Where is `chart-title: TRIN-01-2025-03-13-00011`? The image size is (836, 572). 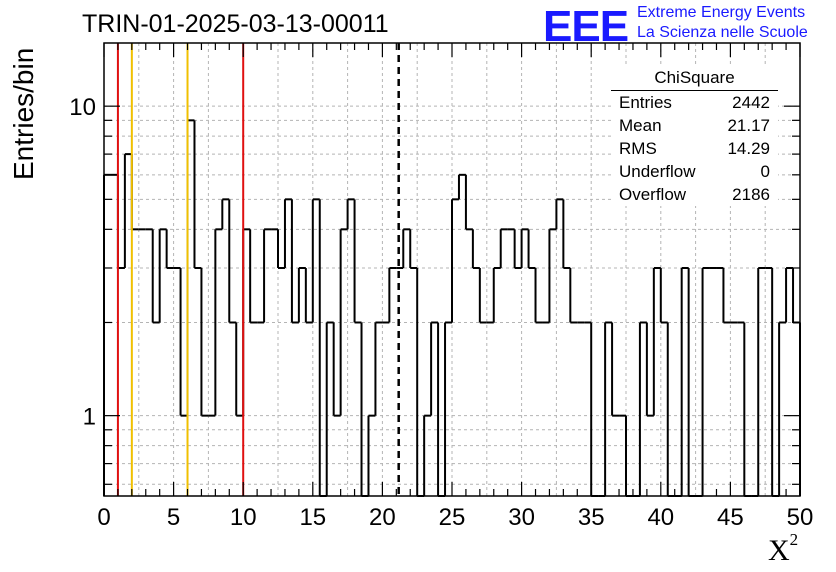 chart-title: TRIN-01-2025-03-13-00011 is located at coordinates (235, 24).